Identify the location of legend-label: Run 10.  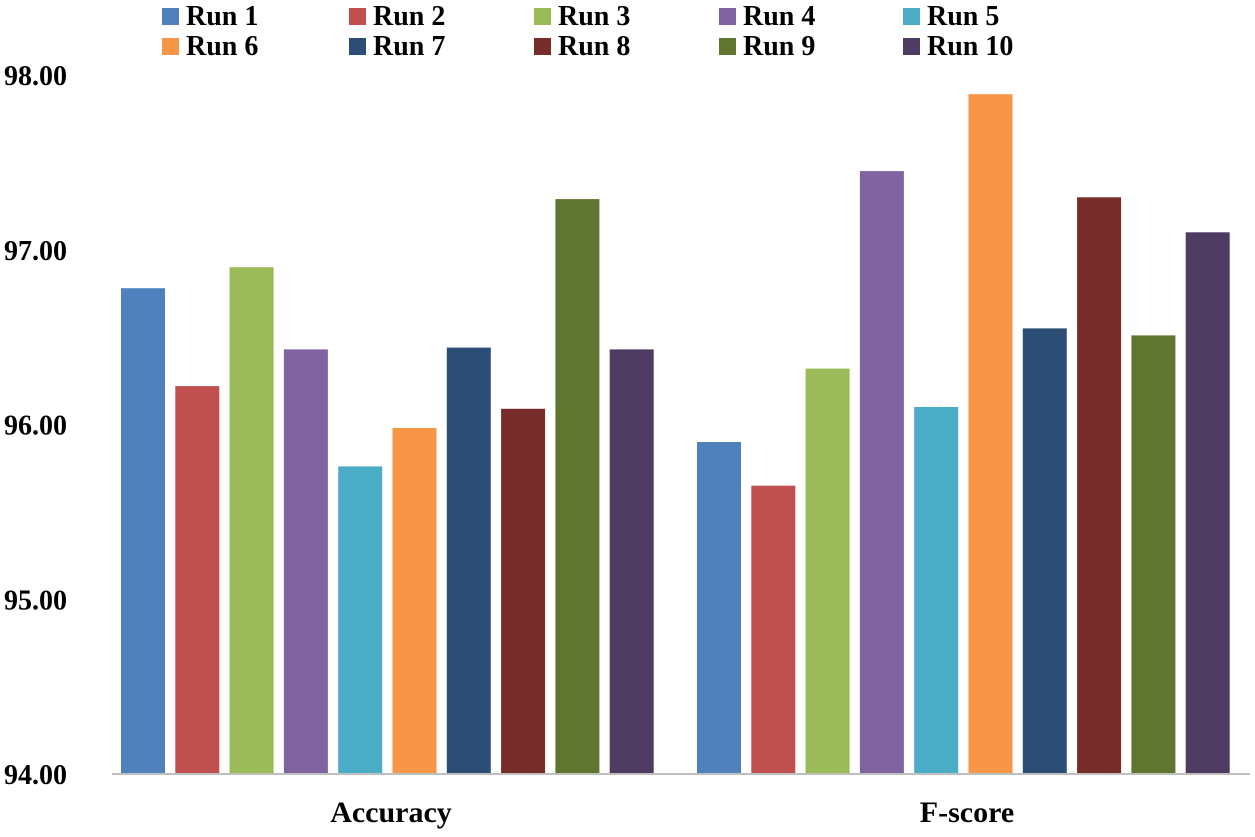
(970, 46).